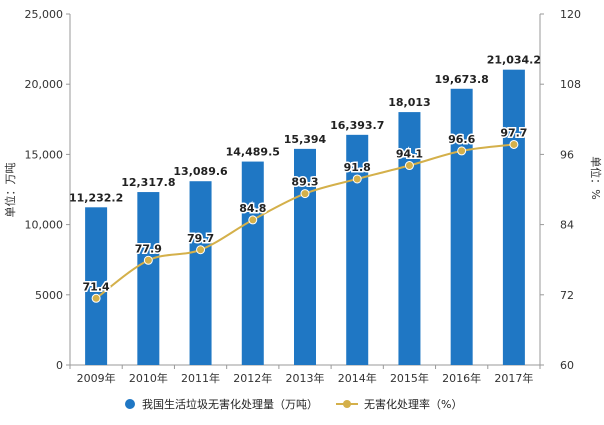 The image size is (604, 425). What do you see at coordinates (409, 102) in the screenshot?
I see `bar-value-label: 18,013` at bounding box center [409, 102].